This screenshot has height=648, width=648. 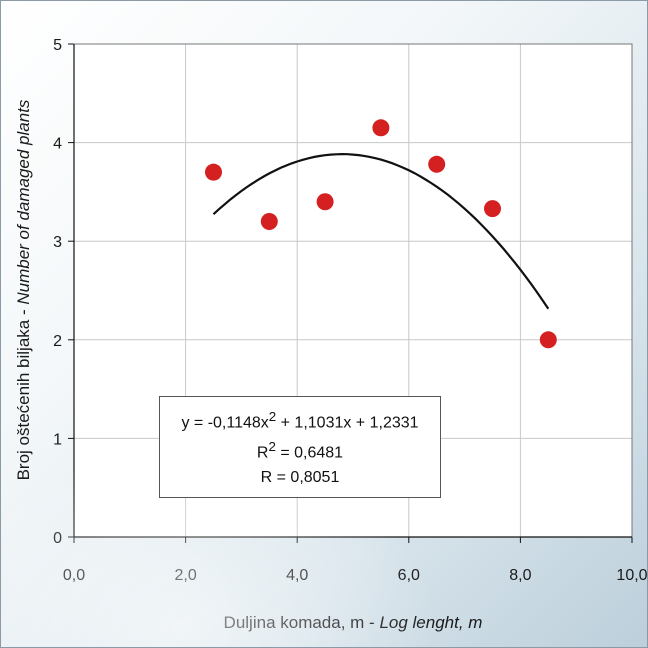 What do you see at coordinates (57, 341) in the screenshot?
I see `y-tick-label: 2` at bounding box center [57, 341].